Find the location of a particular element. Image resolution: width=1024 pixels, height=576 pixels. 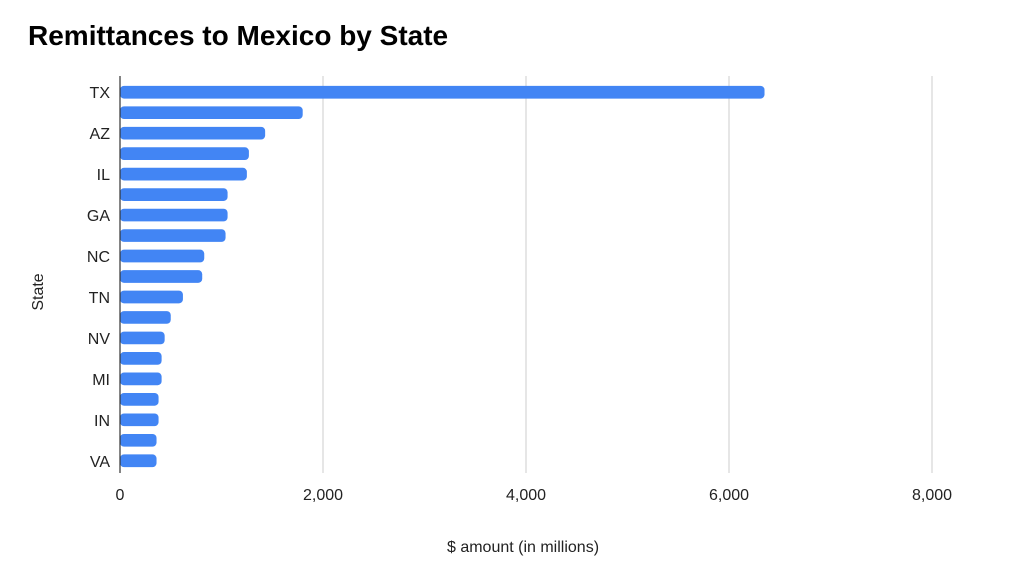

y-axis-title: State is located at coordinates (38, 291).